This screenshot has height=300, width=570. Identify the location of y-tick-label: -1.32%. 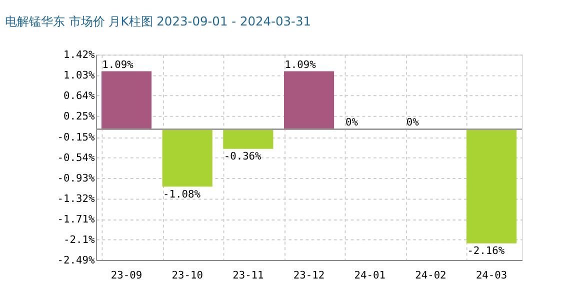
(76, 198).